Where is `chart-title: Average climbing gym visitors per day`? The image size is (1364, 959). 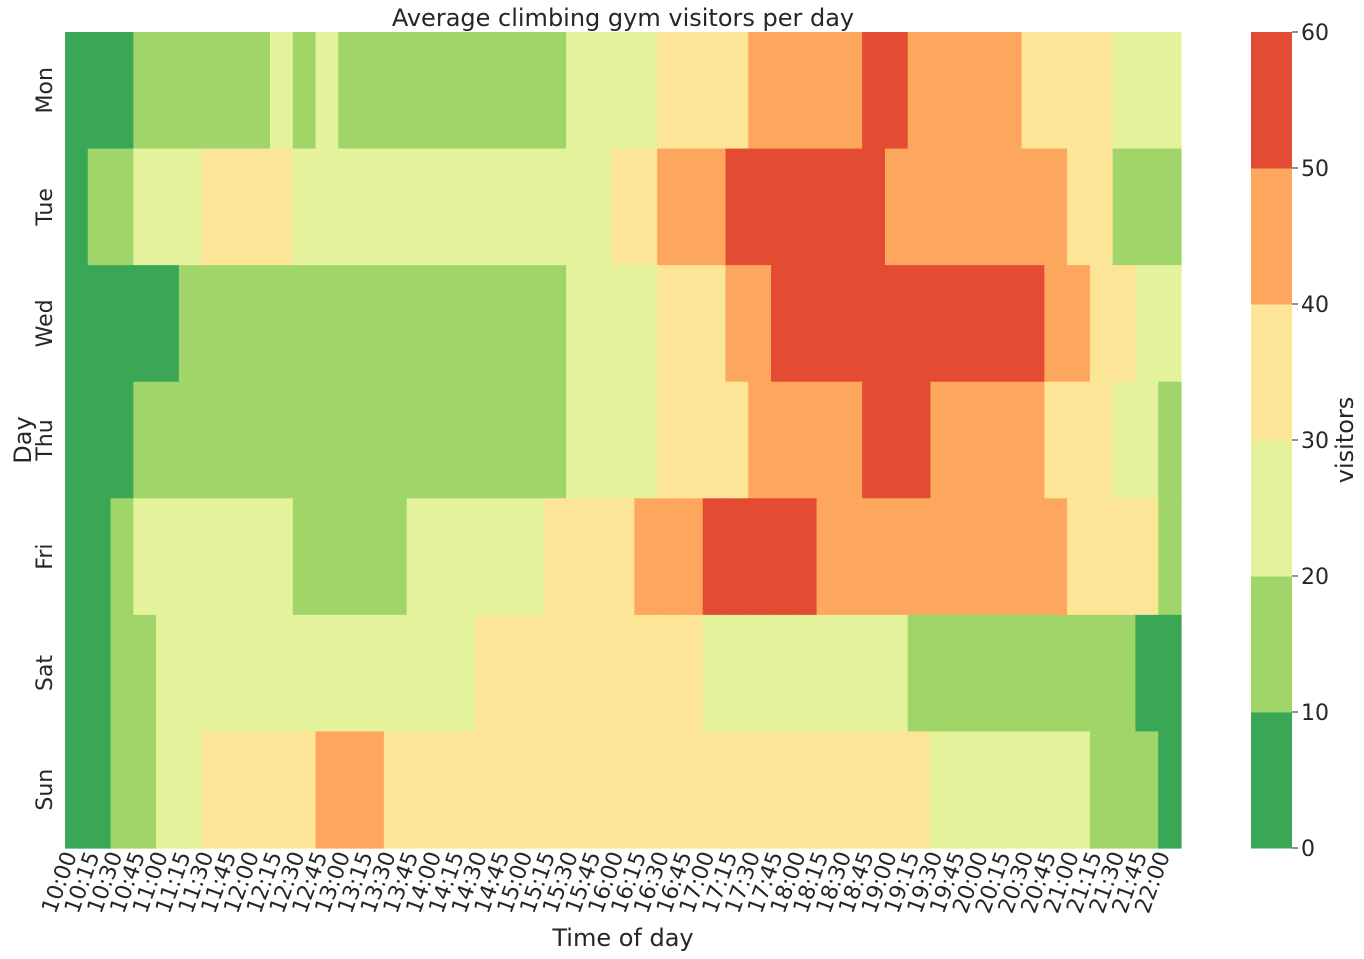
chart-title: Average climbing gym visitors per day is located at coordinates (623, 18).